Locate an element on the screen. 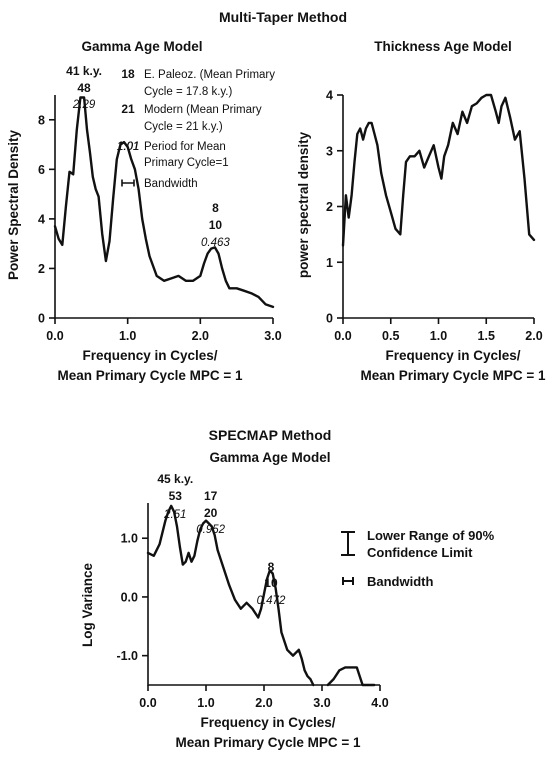 This screenshot has width=550, height=764. peak-annotation: 1.01 is located at coordinates (128, 147).